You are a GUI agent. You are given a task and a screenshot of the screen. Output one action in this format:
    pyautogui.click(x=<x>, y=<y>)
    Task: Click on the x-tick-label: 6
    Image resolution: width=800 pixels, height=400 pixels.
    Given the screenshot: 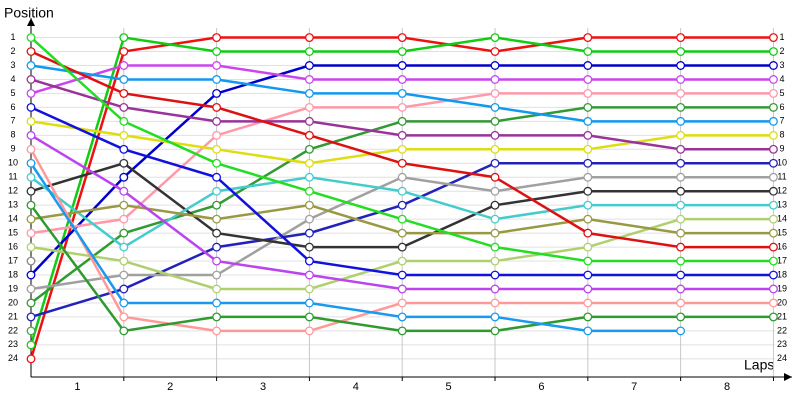 What is the action you would take?
    pyautogui.click(x=541, y=387)
    